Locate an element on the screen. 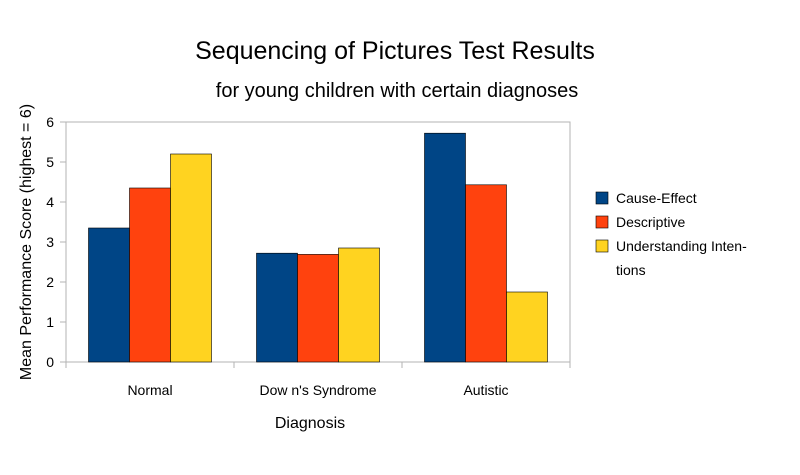 Image resolution: width=800 pixels, height=475 pixels. x-axis-label: Diagnosis is located at coordinates (310, 423).